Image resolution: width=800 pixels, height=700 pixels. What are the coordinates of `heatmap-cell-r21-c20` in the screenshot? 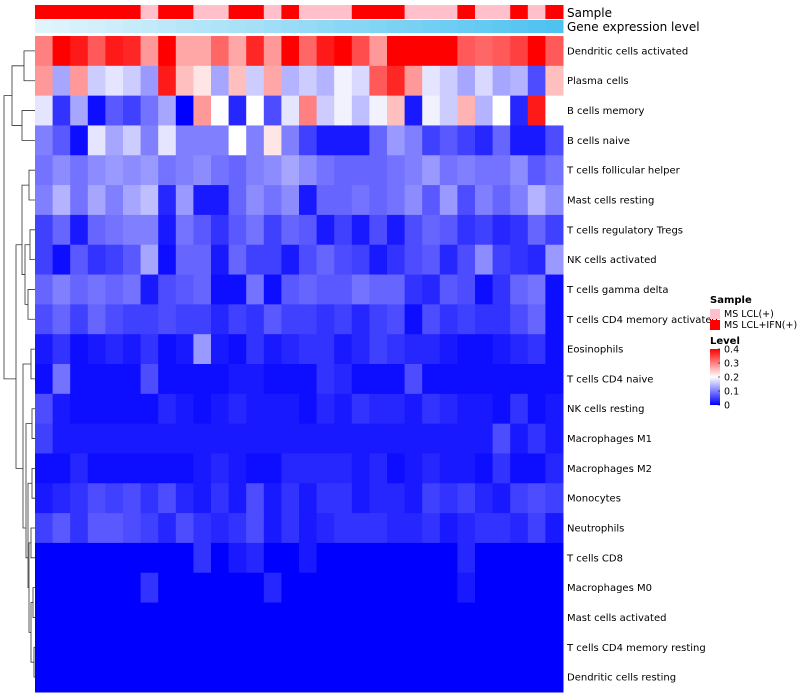 It's located at (396, 677).